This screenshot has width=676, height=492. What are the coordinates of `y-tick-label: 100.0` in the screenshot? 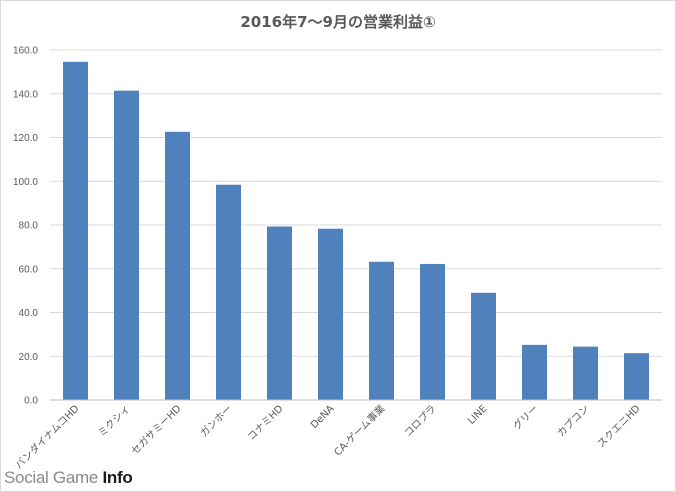 It's located at (25, 182).